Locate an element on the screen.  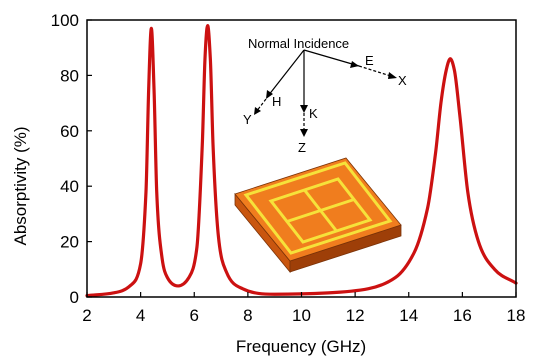
x-tick-label: 4 is located at coordinates (140, 315).